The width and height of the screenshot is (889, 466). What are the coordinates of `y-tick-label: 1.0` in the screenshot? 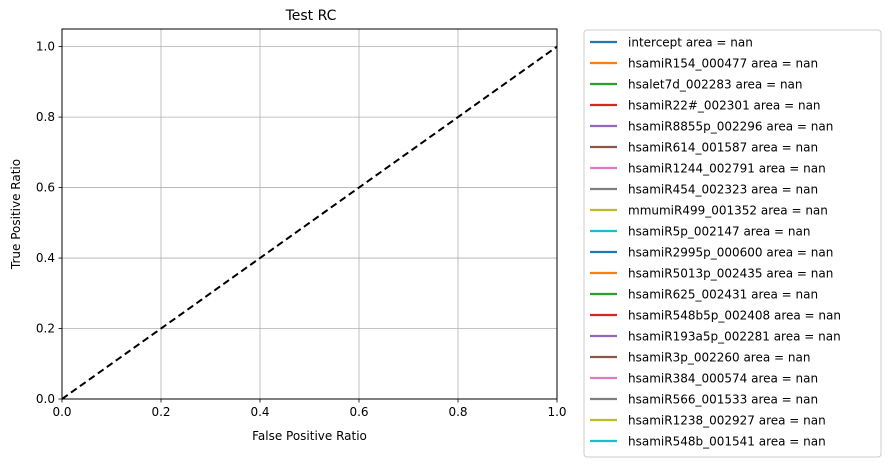 It's located at (45, 47).